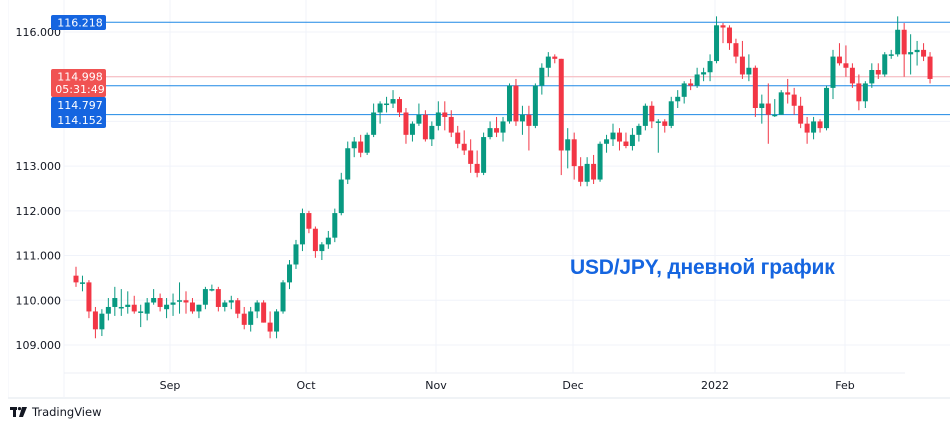  Describe the element at coordinates (715, 385) in the screenshot. I see `time-axis-label: 2022` at that location.